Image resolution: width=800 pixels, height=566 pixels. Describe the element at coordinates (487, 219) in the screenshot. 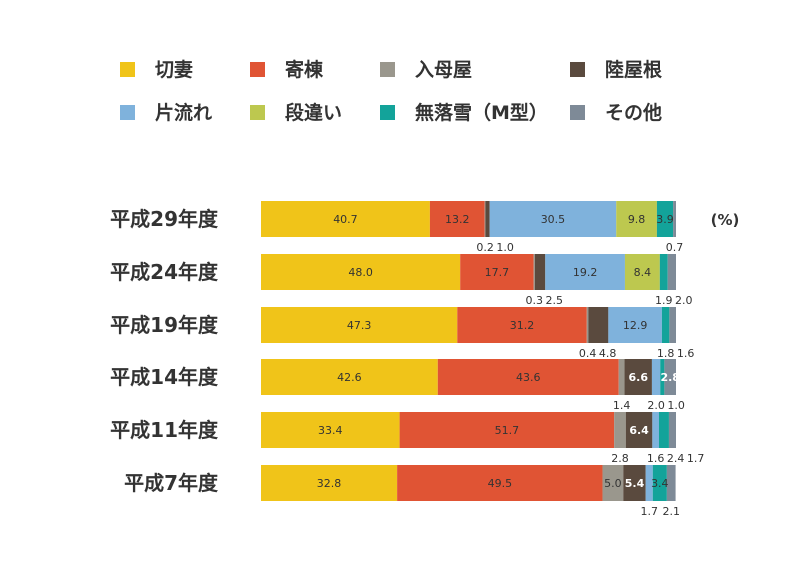

I see `bar-segment-r1-s4` at that location.